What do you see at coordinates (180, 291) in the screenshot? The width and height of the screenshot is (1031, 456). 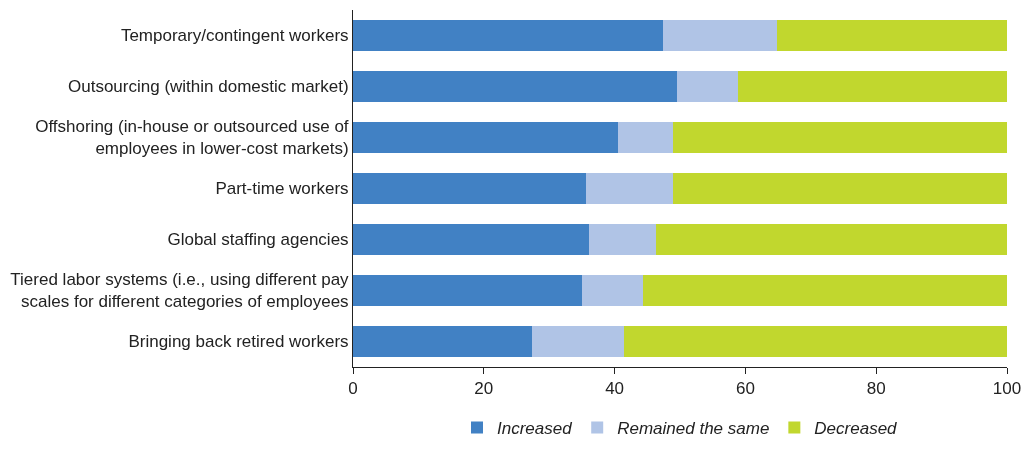 I see `y-tick-label: Tiered labor systems (i.e., using different pay scales for different categories of employees` at bounding box center [180, 291].